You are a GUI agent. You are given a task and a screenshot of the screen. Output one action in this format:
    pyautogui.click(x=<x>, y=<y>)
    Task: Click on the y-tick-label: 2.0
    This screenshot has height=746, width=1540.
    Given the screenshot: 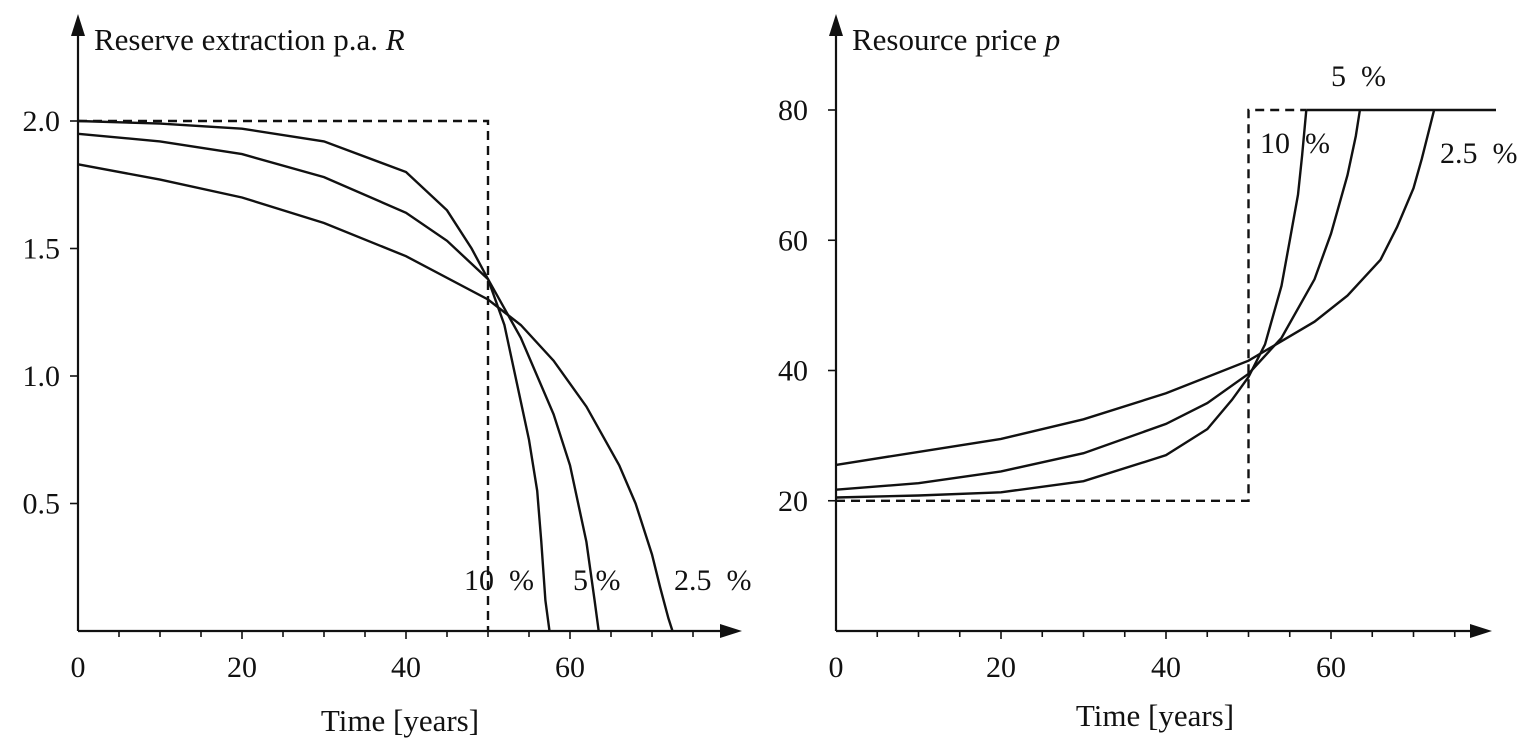 What is the action you would take?
    pyautogui.click(x=42, y=121)
    